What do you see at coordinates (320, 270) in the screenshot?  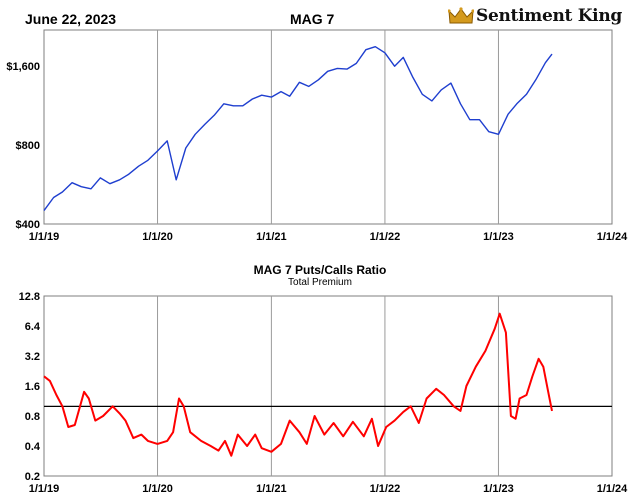 I see `ratio-chart-title: MAG 7 Puts/Calls Ratio` at bounding box center [320, 270].